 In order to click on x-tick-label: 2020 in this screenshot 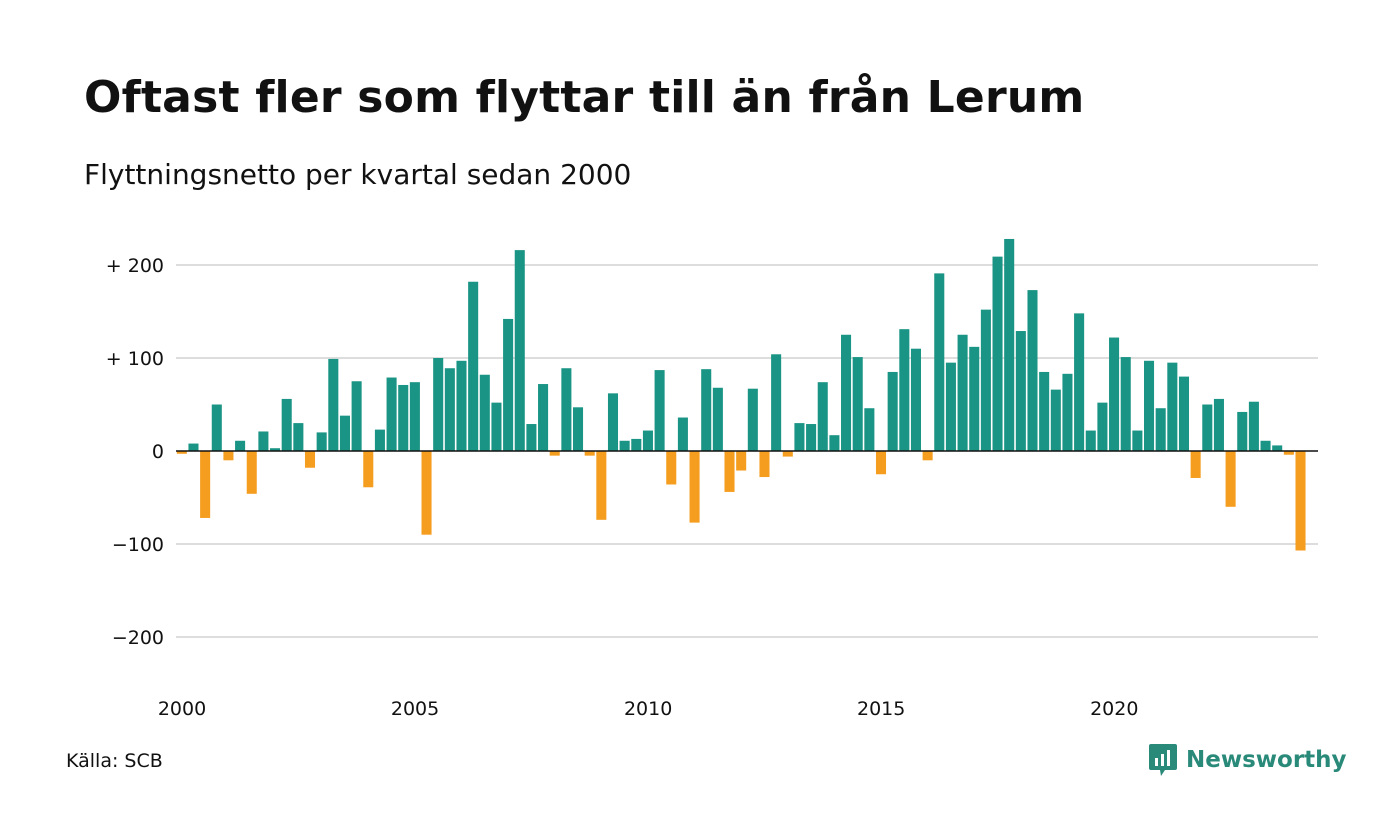, I will do `click(1114, 709)`.